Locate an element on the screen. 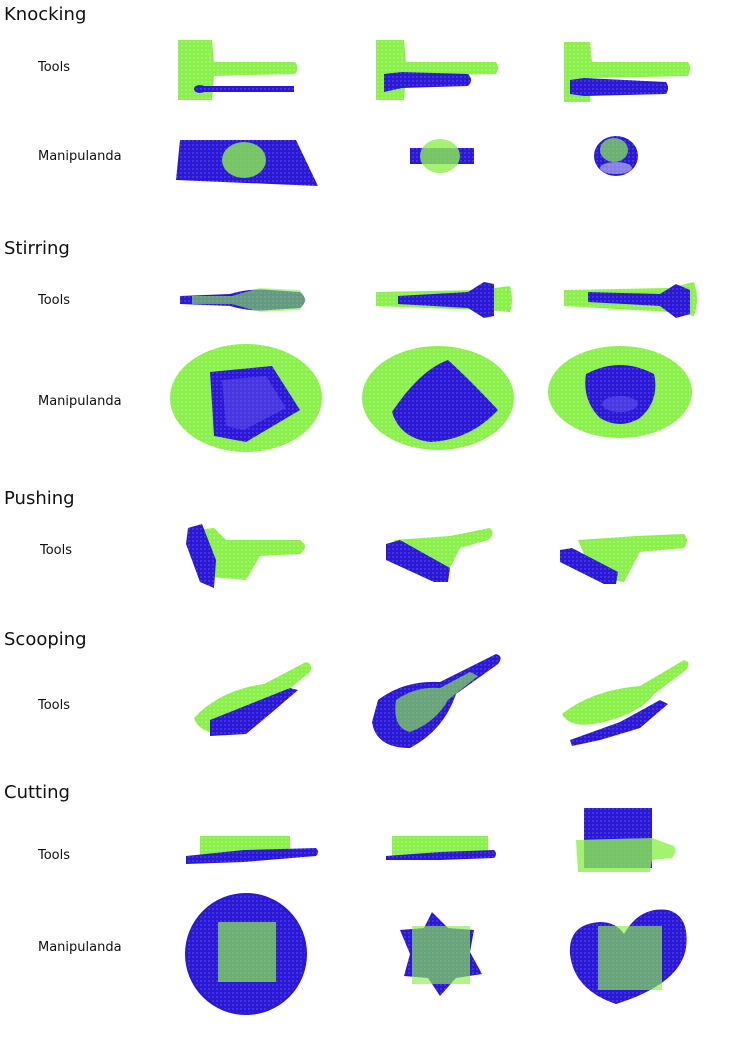 The image size is (744, 1041). section-title-stirring: Stirring is located at coordinates (37, 248).